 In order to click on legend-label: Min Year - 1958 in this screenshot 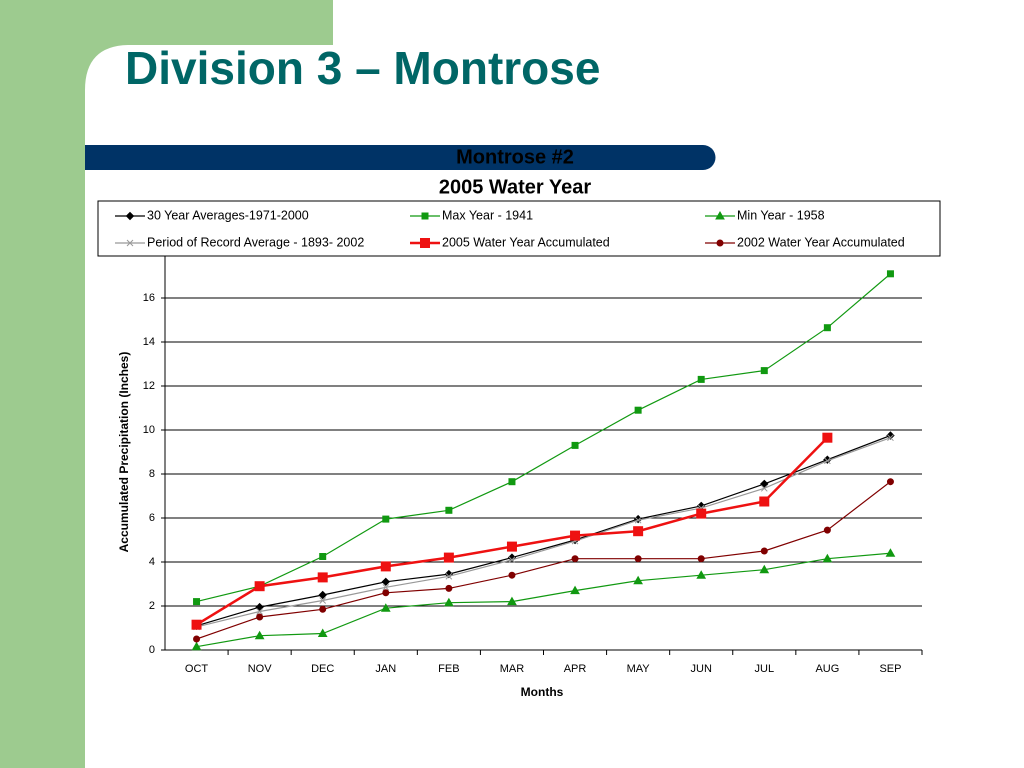, I will do `click(781, 215)`.